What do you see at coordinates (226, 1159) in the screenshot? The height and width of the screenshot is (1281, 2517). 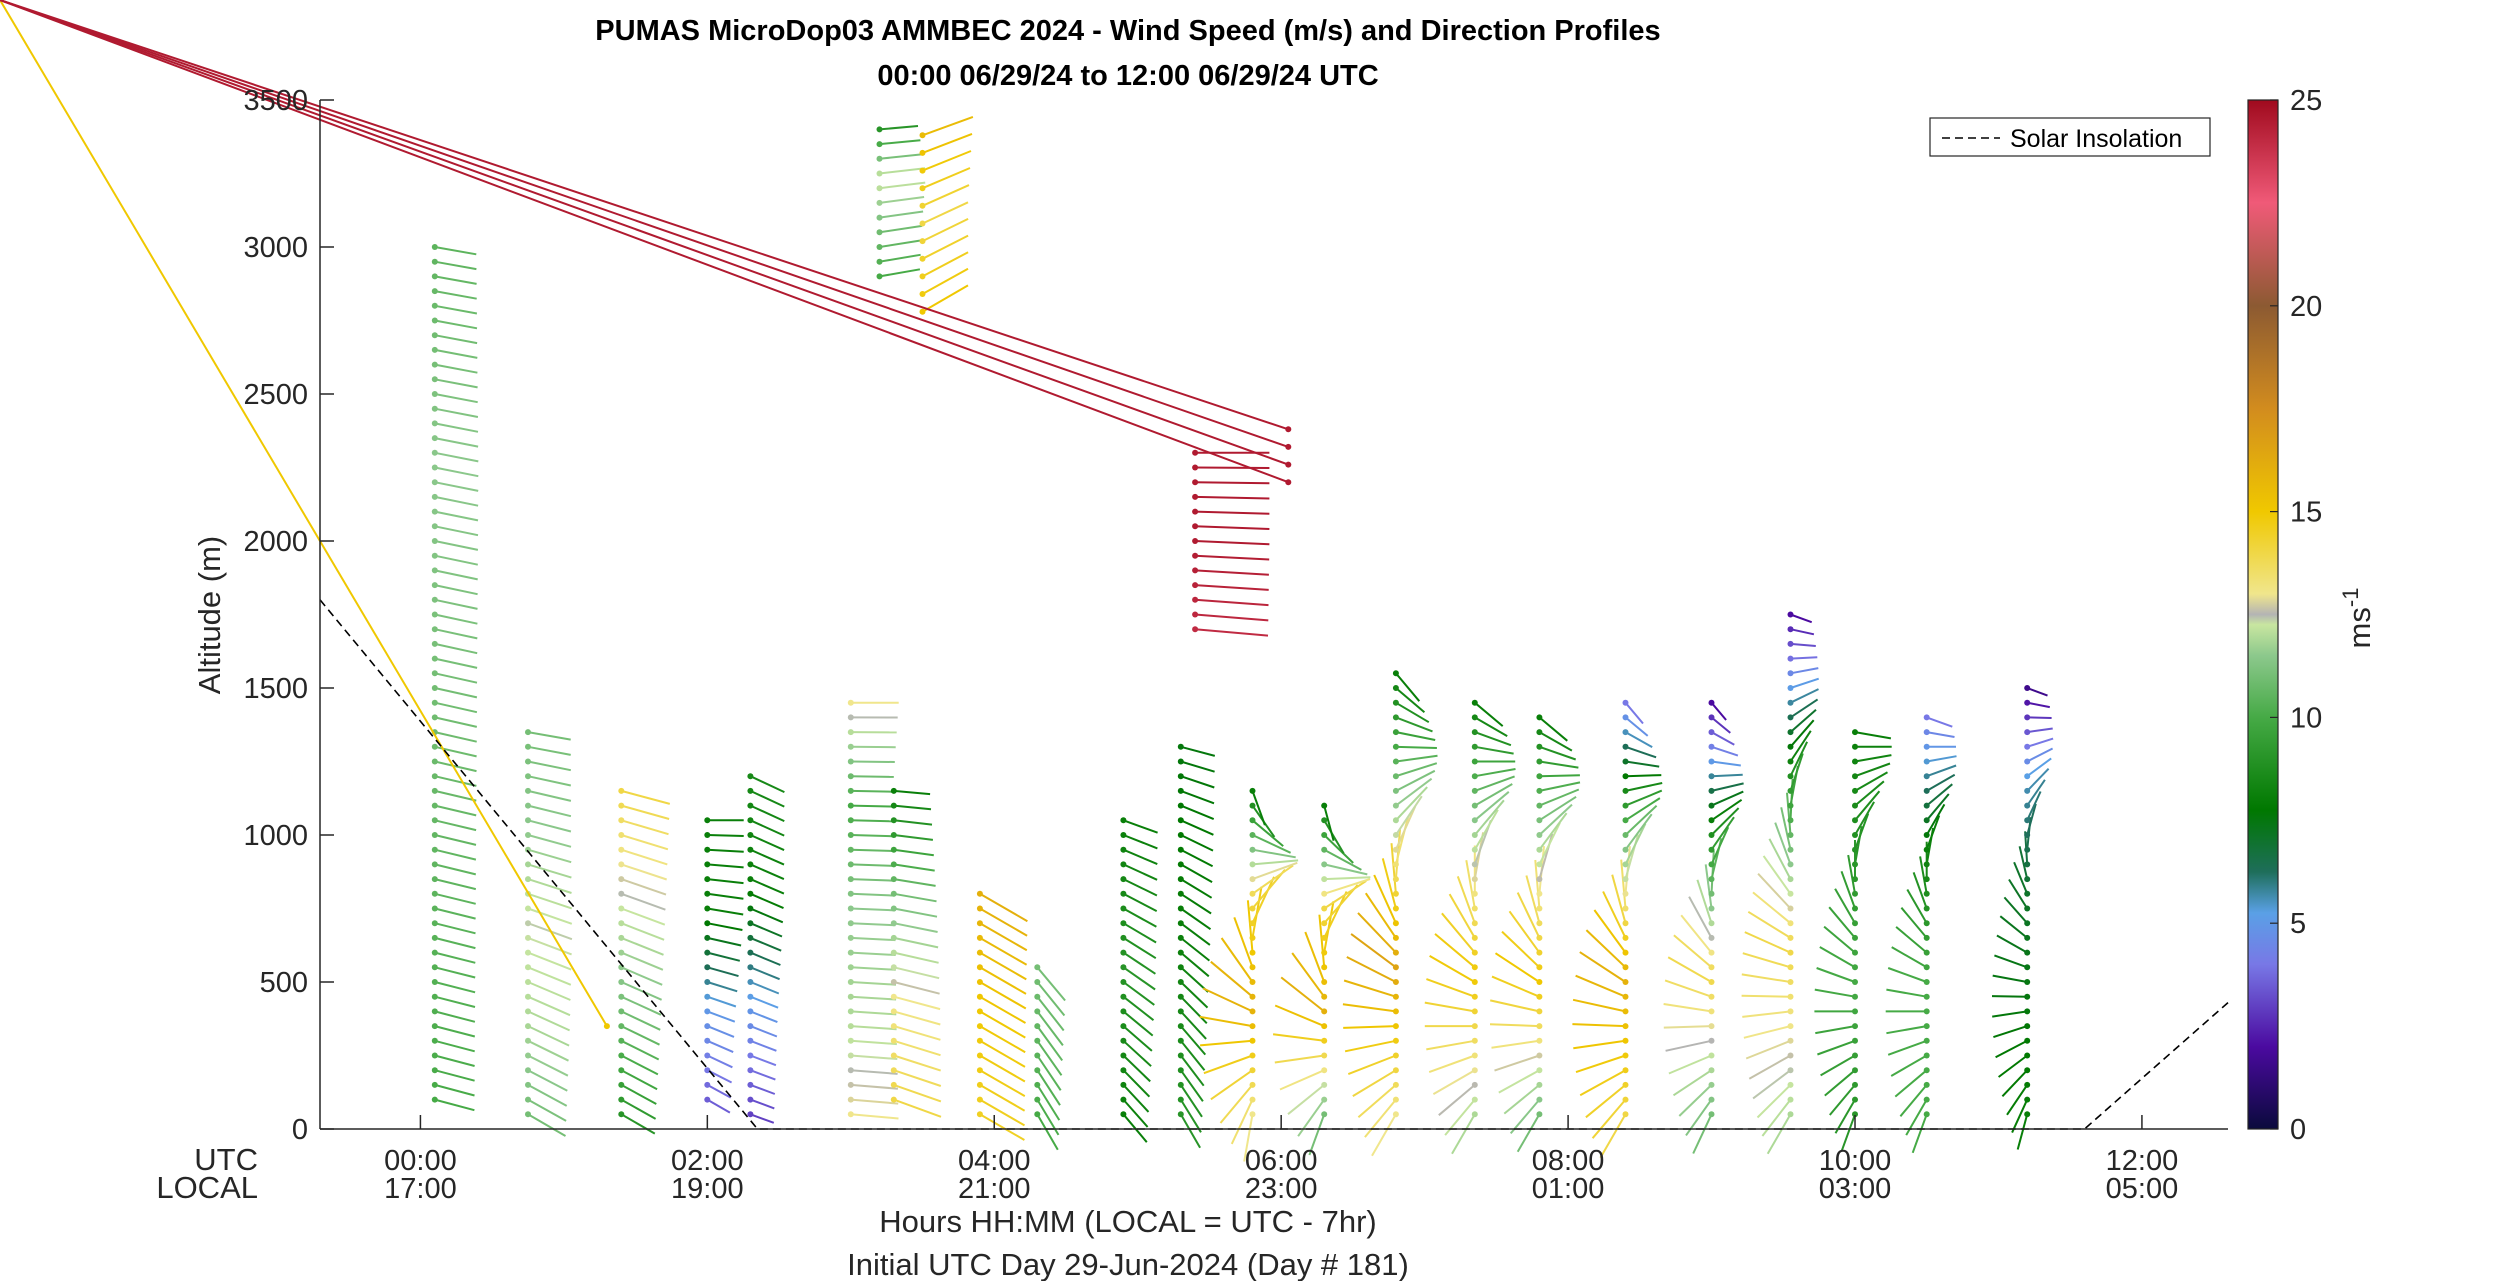 I see `utc-row-label: UTC` at bounding box center [226, 1159].